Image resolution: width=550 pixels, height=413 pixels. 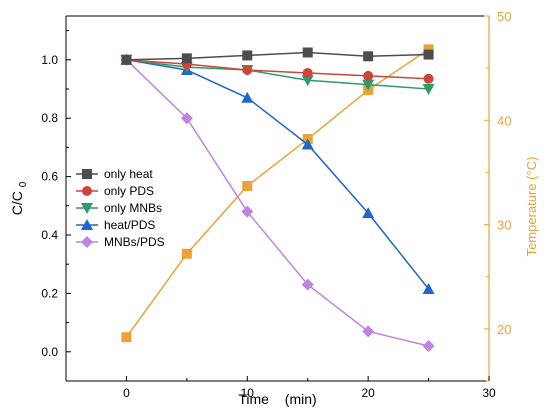 I want to click on legend-item: only heat, so click(x=114, y=174).